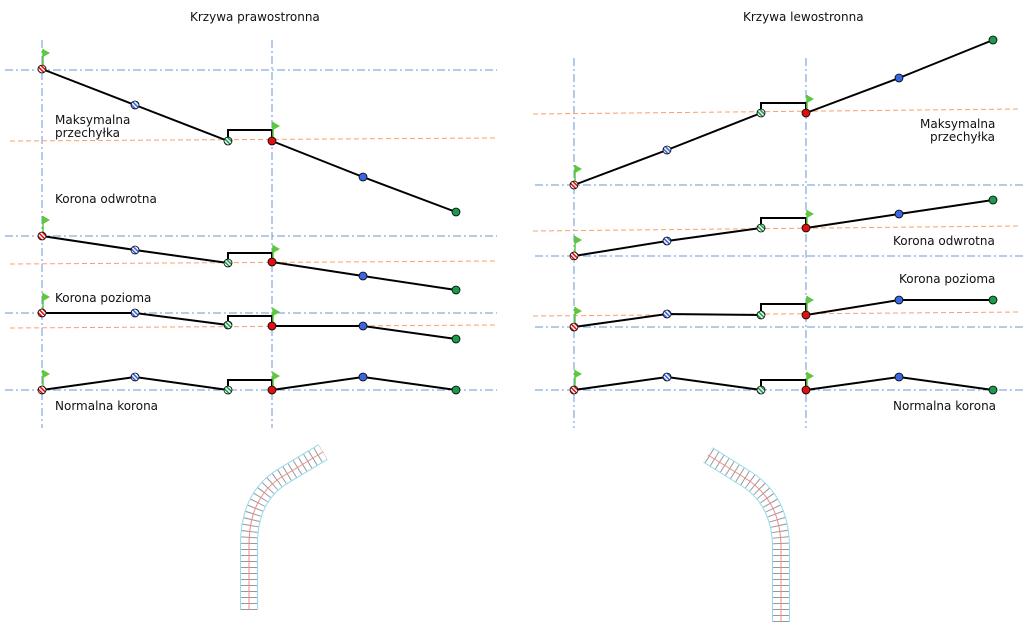 The width and height of the screenshot is (1024, 626). Describe the element at coordinates (945, 406) in the screenshot. I see `right-label-normal-crown: Normalna korona` at that location.